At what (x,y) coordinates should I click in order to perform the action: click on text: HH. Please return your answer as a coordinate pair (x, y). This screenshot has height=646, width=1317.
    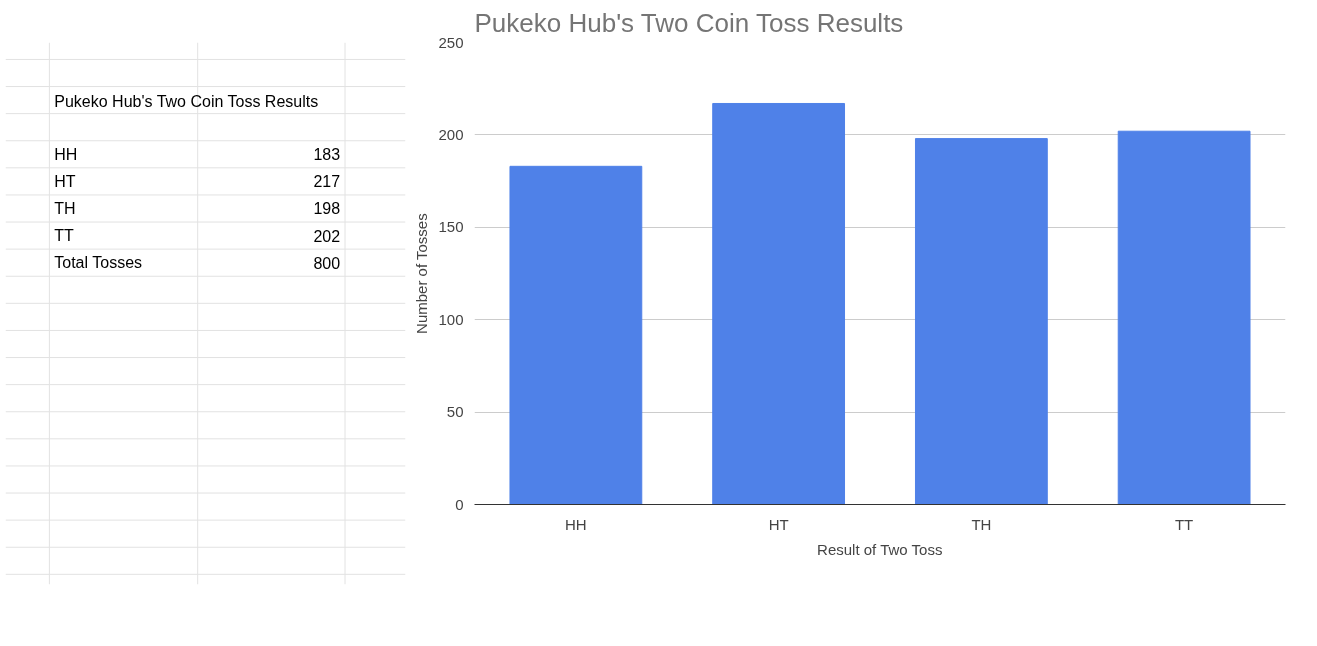
    Looking at the image, I should click on (66, 154).